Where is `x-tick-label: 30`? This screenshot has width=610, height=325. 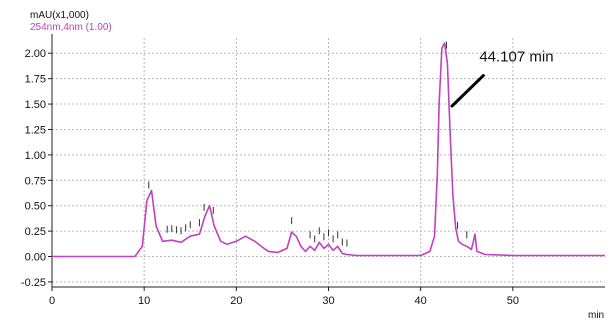
x-tick-label: 30 is located at coordinates (328, 301).